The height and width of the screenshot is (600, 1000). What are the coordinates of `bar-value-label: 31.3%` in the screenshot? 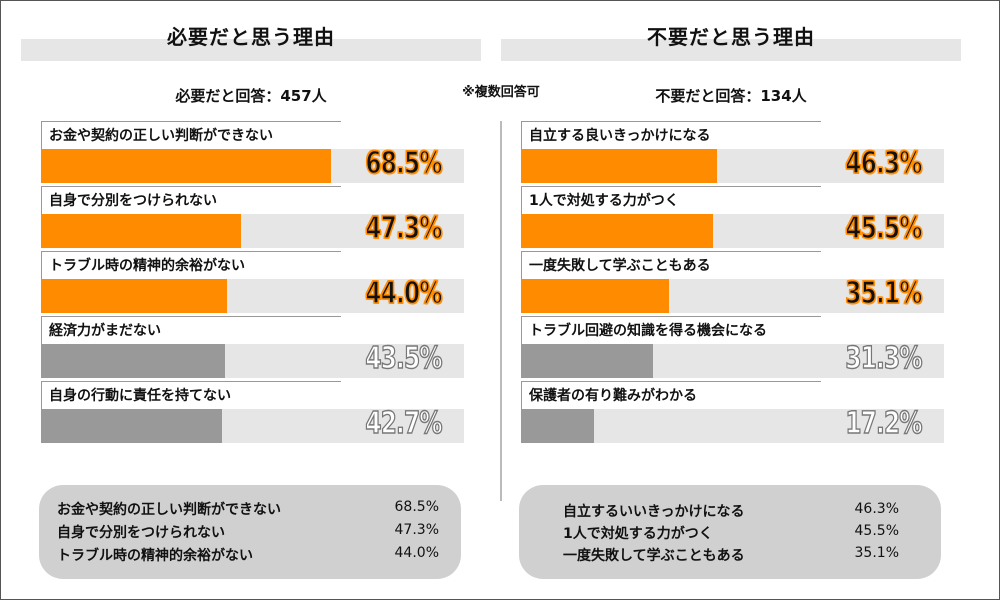 It's located at (884, 358).